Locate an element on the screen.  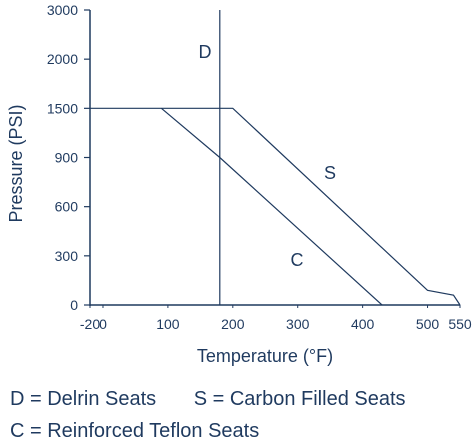
y-tick-label: 300 is located at coordinates (67, 256).